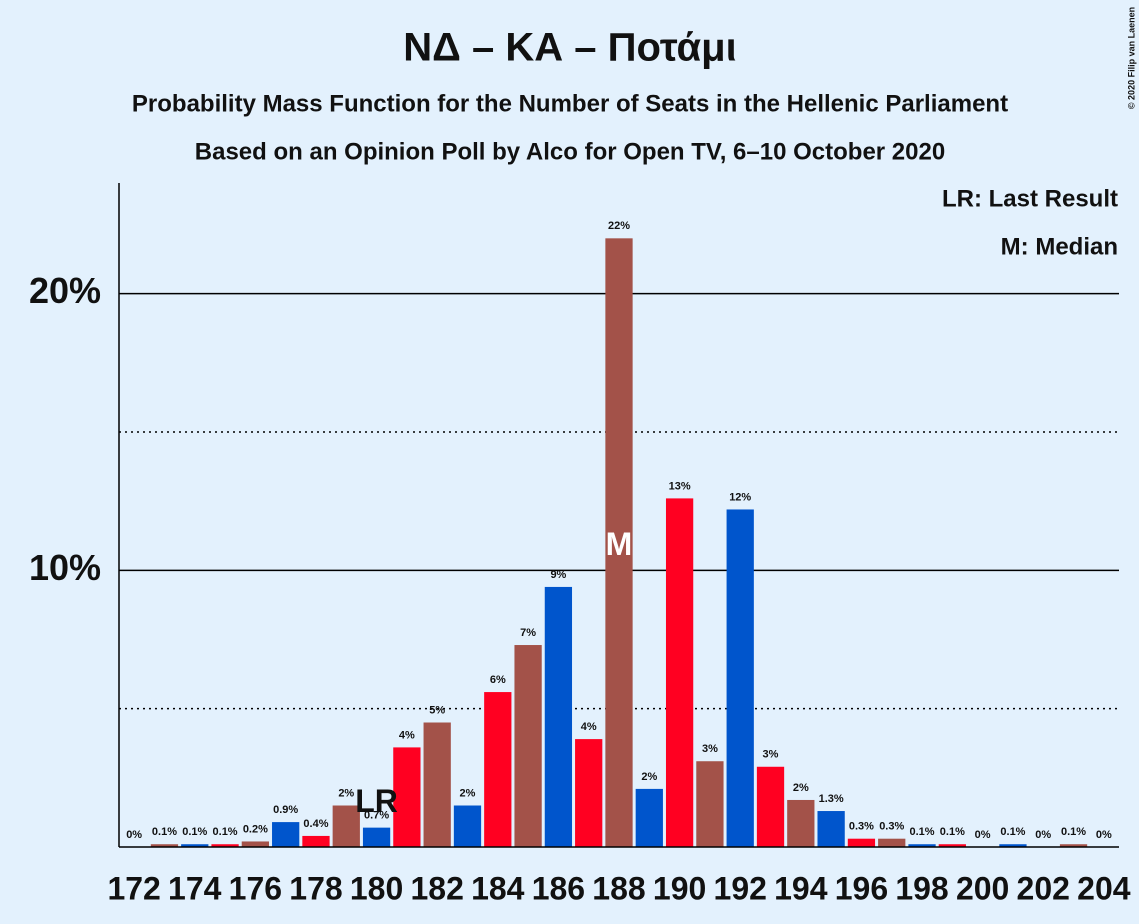  Describe the element at coordinates (861, 888) in the screenshot. I see `x-tick-label: 196` at that location.